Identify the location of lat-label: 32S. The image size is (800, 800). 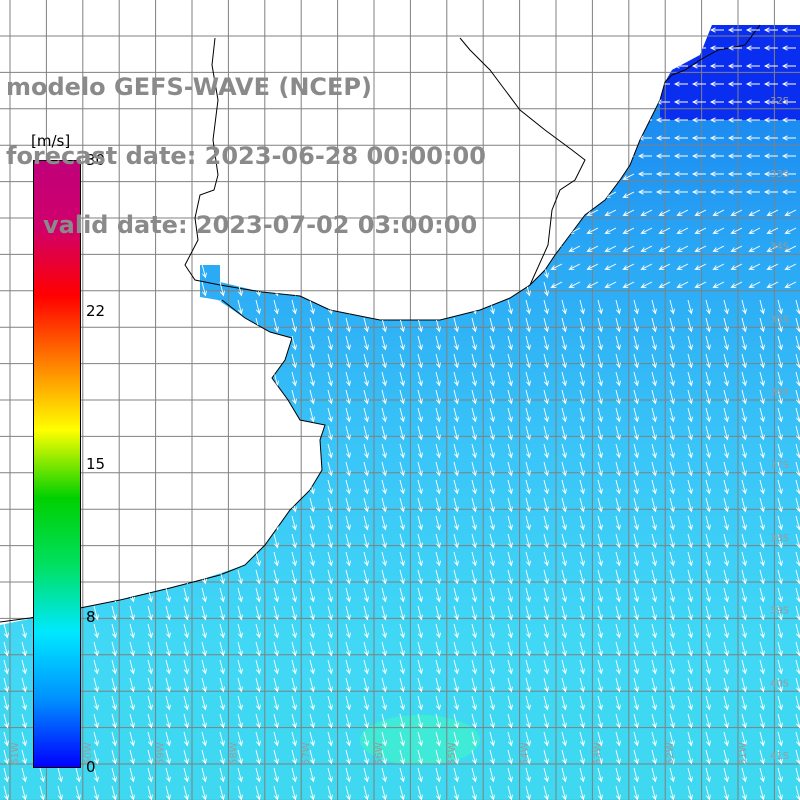
(779, 101).